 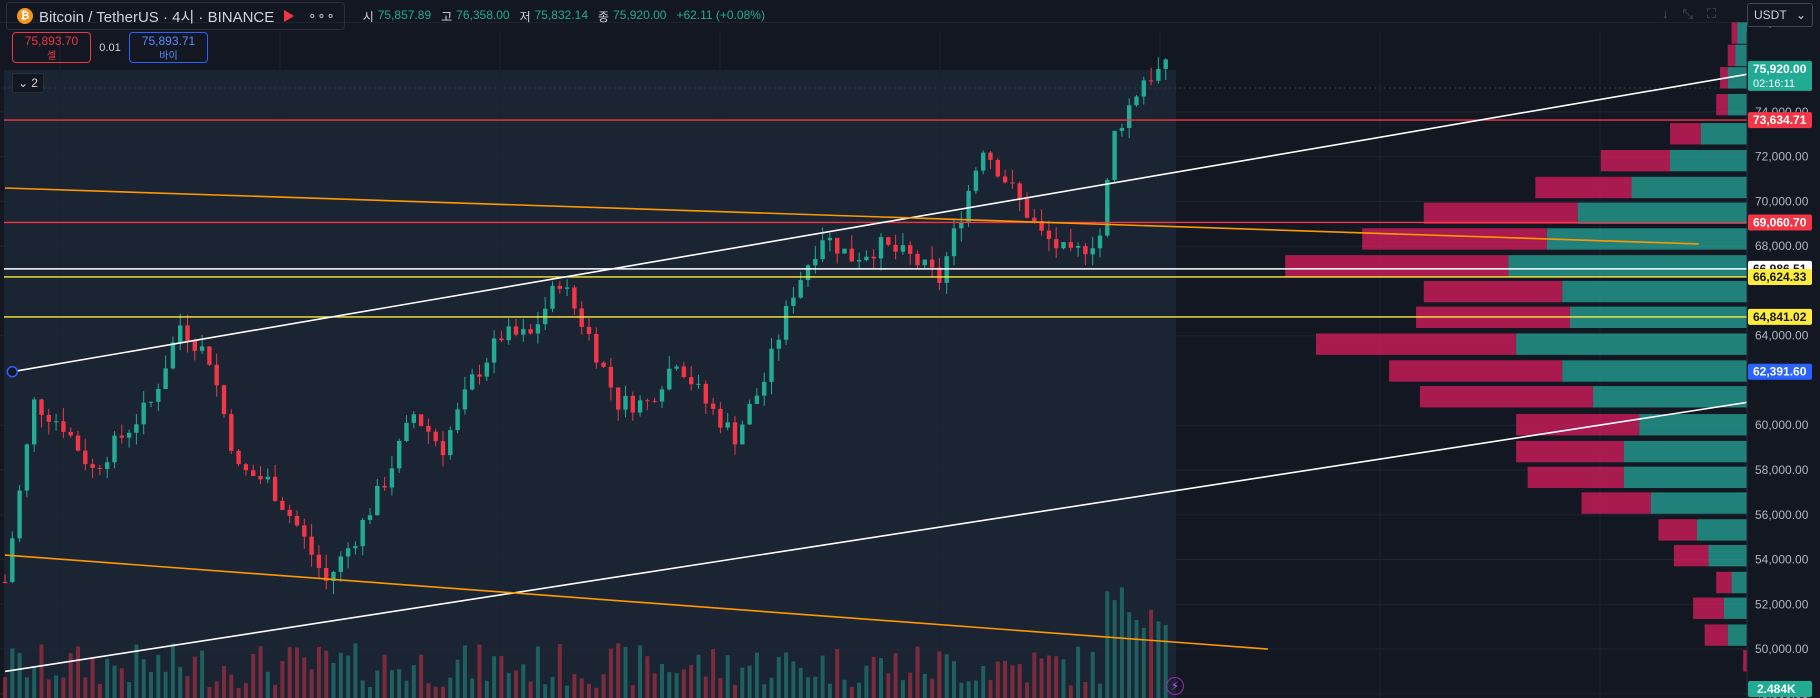 What do you see at coordinates (1175, 686) in the screenshot?
I see `lightning-icon: ⚡` at bounding box center [1175, 686].